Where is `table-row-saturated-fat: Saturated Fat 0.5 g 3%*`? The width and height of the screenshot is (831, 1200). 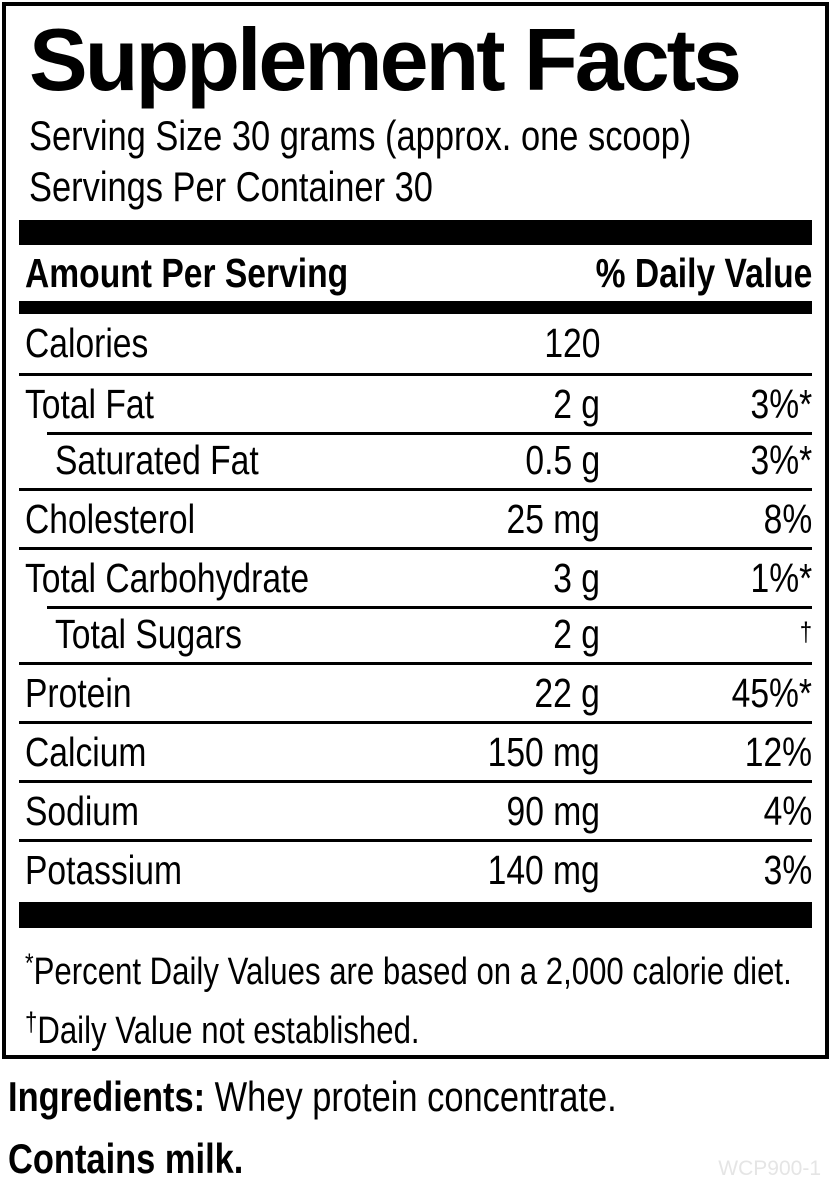
table-row-saturated-fat: Saturated Fat 0.5 g 3%* is located at coordinates (415, 460).